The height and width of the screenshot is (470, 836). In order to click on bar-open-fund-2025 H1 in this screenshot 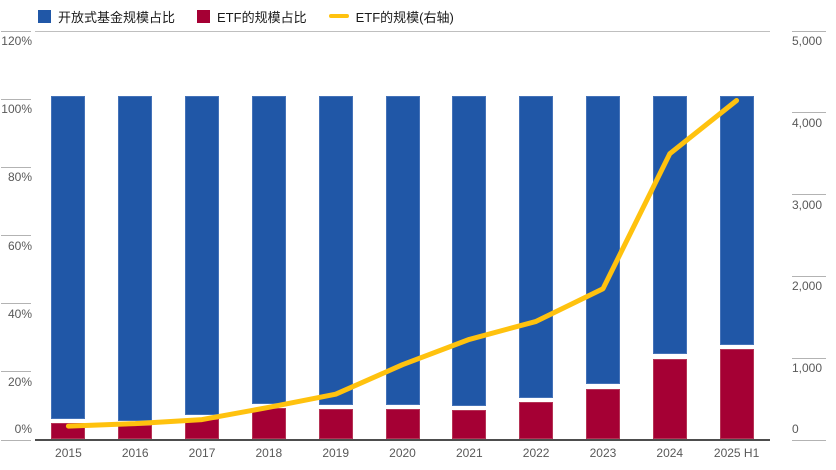, I will do `click(736, 221)`.